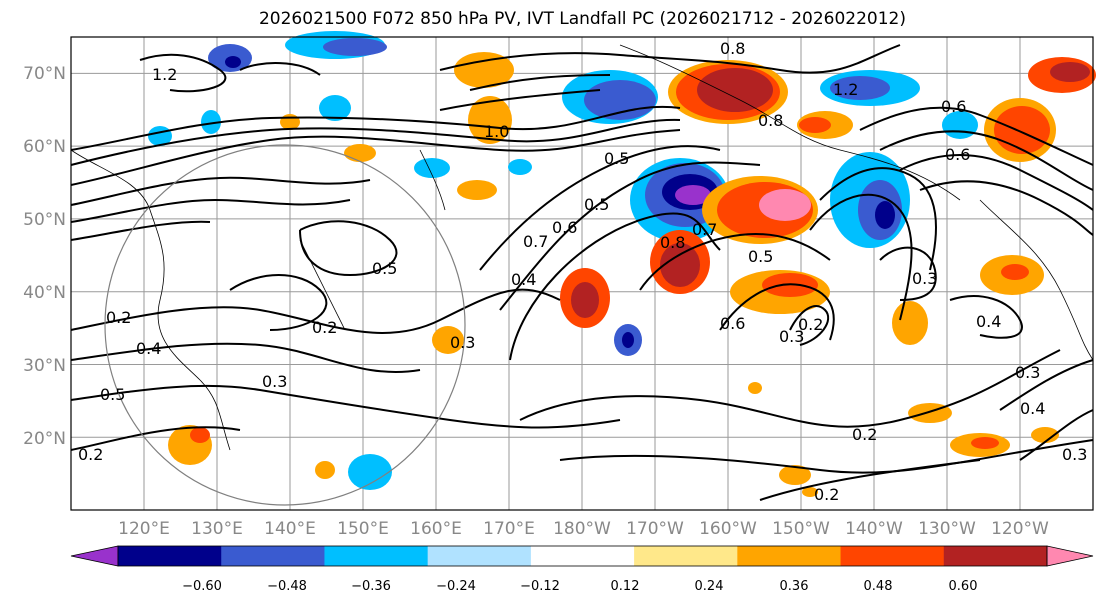 The image size is (1105, 604). What do you see at coordinates (290, 529) in the screenshot?
I see `lon-label: 140°E` at bounding box center [290, 529].